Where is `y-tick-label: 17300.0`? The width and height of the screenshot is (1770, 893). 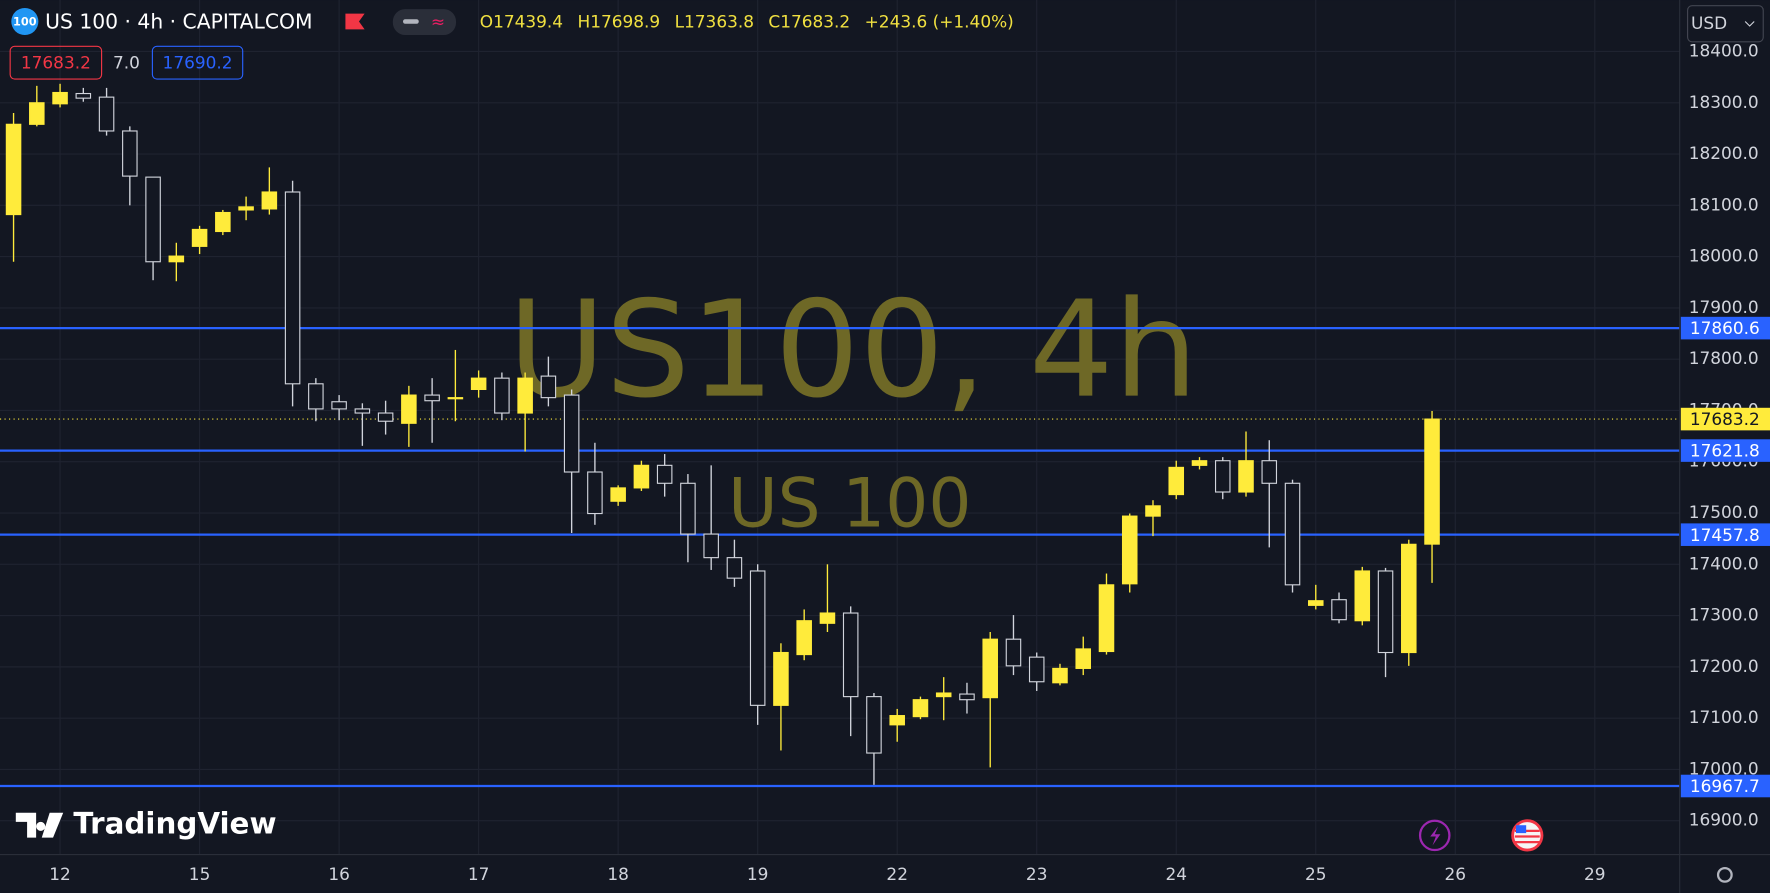
y-tick-label: 17300.0 is located at coordinates (1724, 615).